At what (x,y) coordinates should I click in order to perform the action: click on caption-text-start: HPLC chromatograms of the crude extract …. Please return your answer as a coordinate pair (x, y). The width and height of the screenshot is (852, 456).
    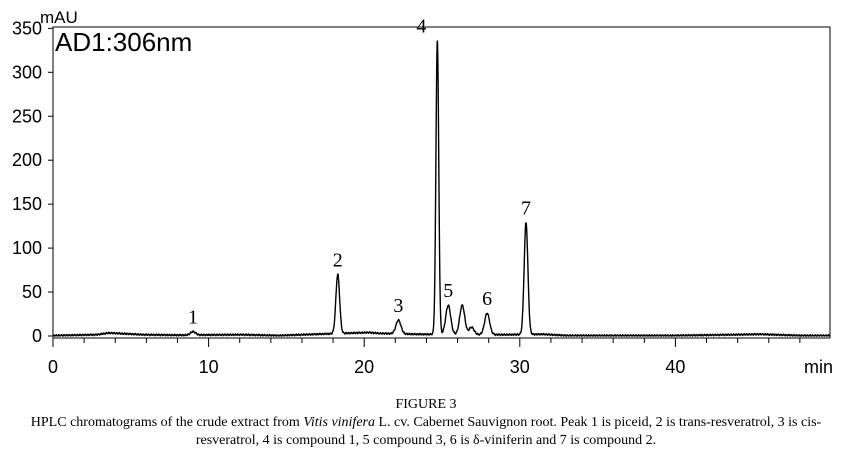
    Looking at the image, I should click on (167, 422).